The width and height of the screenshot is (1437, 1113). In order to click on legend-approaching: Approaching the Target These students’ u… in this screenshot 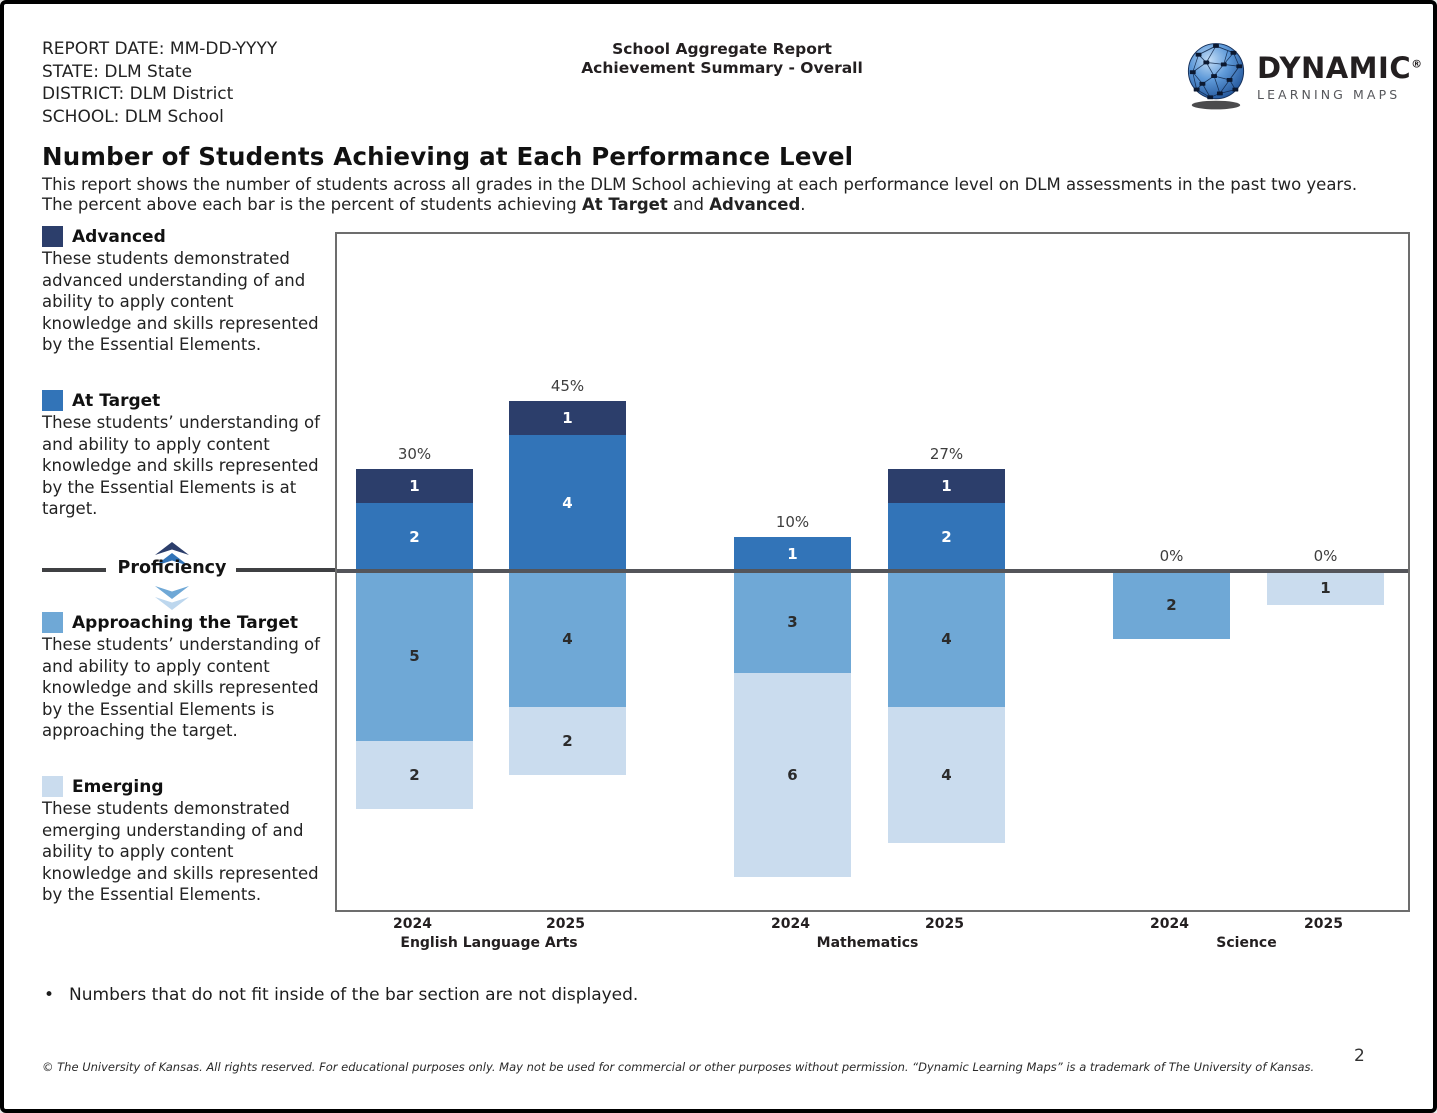, I will do `click(188, 677)`.